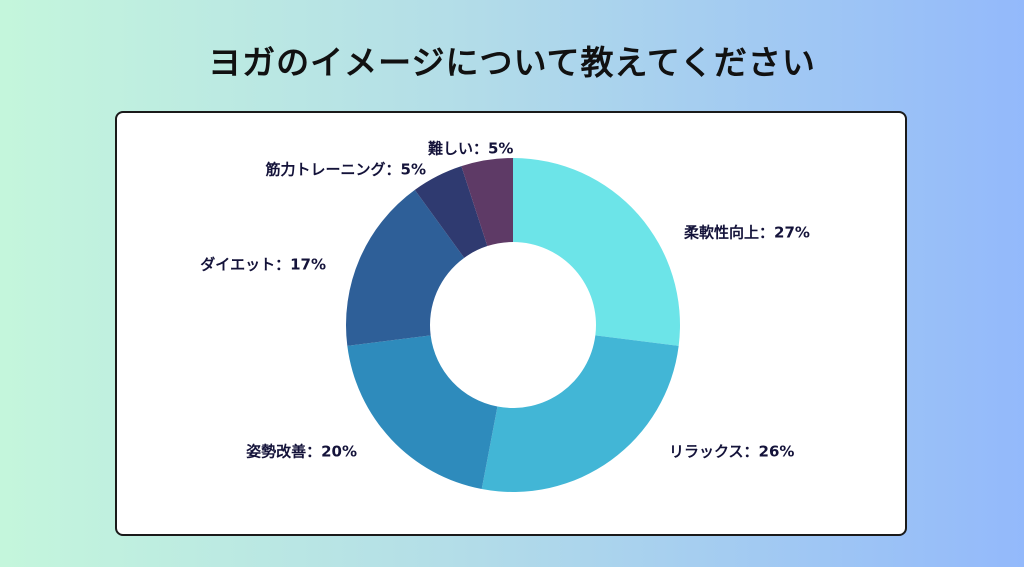 The image size is (1024, 567). What do you see at coordinates (301, 452) in the screenshot?
I see `slice-label-3: 姿勢改善：20%` at bounding box center [301, 452].